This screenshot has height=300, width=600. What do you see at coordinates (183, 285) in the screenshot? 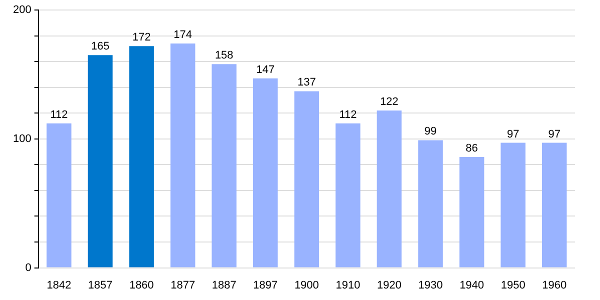
I see `x-tick-label: 1877` at bounding box center [183, 285].